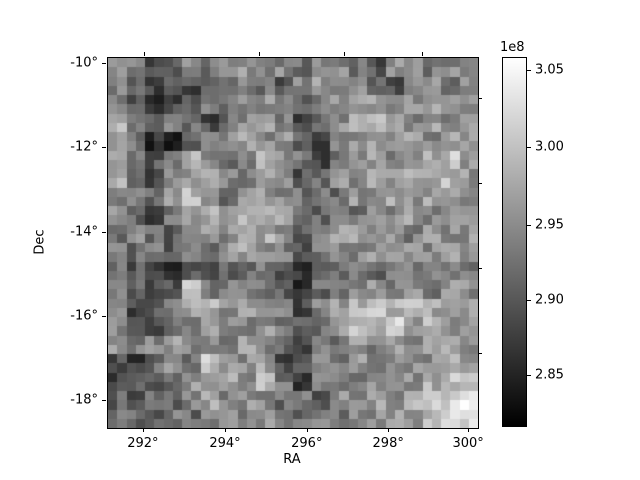  What do you see at coordinates (468, 443) in the screenshot?
I see `x-tick-label: 300°` at bounding box center [468, 443].